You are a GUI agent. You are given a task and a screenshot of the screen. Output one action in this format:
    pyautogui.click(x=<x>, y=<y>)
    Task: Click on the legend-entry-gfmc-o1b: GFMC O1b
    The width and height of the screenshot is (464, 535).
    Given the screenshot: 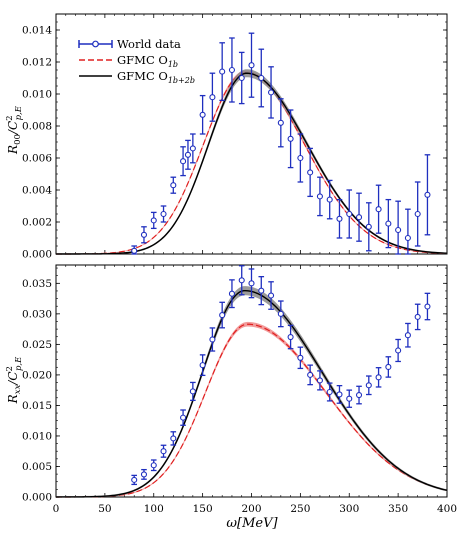 What is the action you would take?
    pyautogui.click(x=128, y=61)
    